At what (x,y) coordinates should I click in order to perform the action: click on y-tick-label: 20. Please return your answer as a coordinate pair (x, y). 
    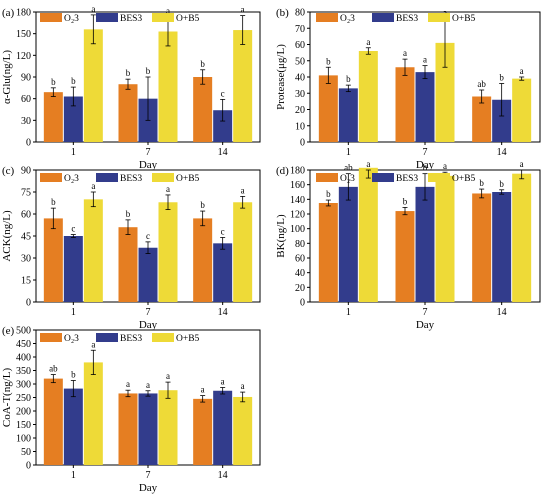
    Looking at the image, I should click on (300, 288).